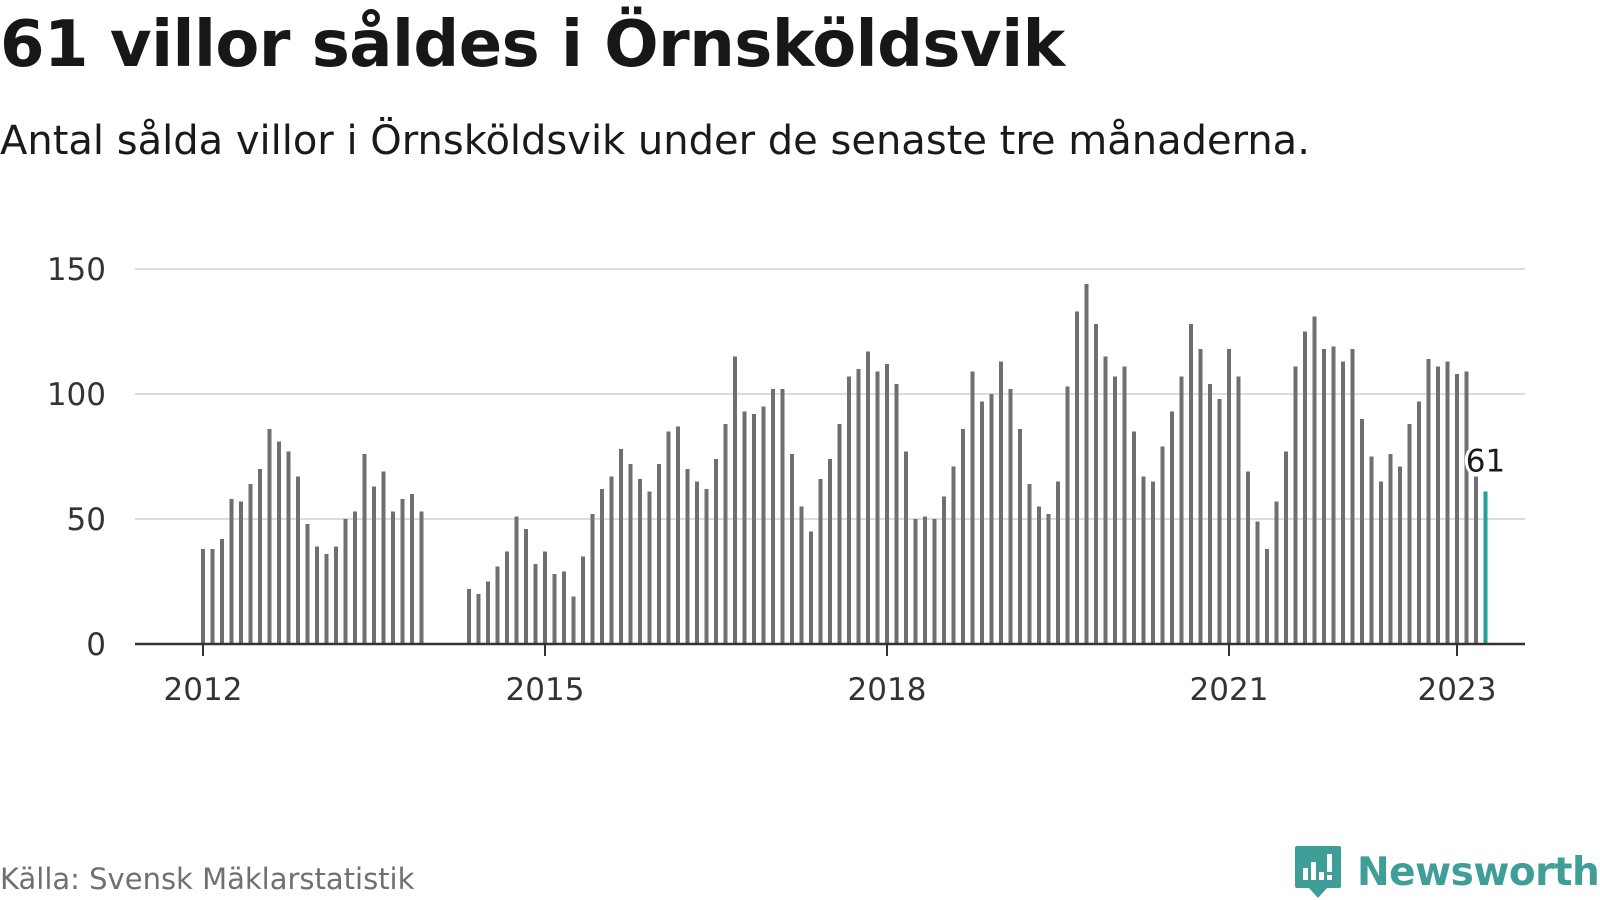 The height and width of the screenshot is (900, 1600). I want to click on chart-title: 61 villor såldes i Örnsköldsvik, so click(532, 45).